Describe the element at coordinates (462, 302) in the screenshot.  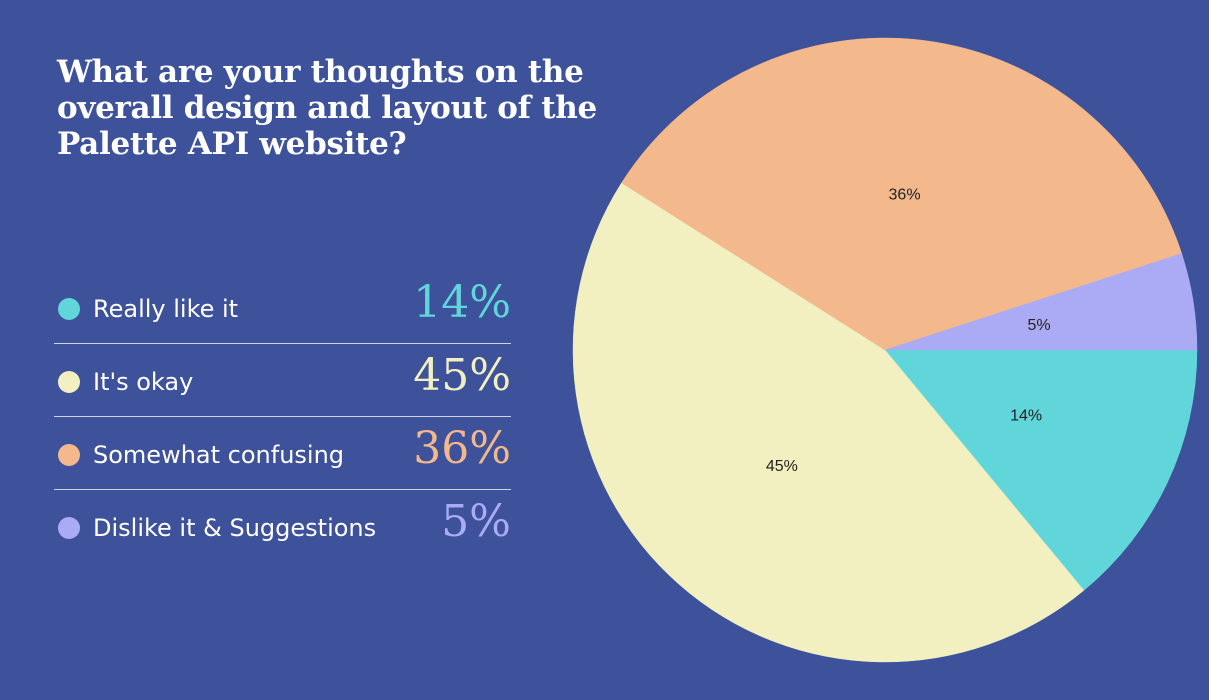
I see `legend-percent-really-like-it: 14%` at that location.